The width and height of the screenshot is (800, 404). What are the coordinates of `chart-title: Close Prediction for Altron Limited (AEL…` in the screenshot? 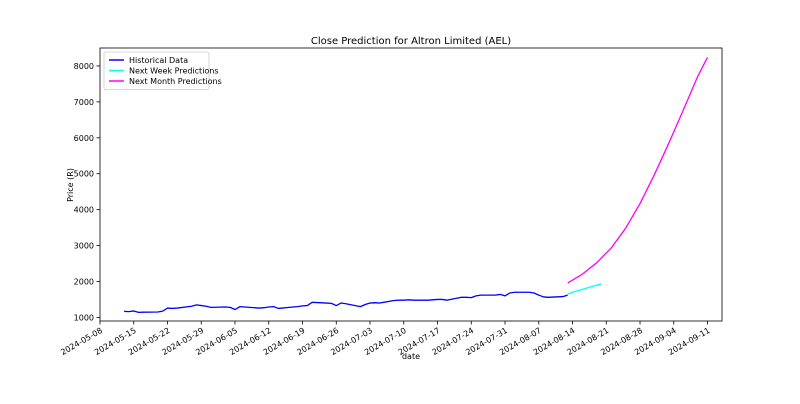 It's located at (411, 41).